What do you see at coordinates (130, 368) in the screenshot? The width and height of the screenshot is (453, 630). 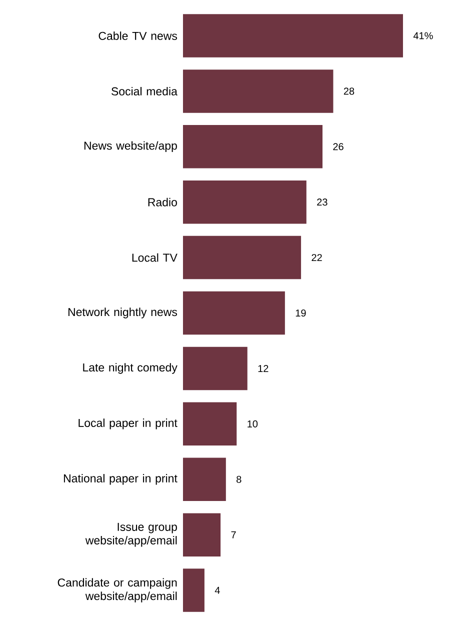 I see `y-tick-label: Late night comedy` at bounding box center [130, 368].